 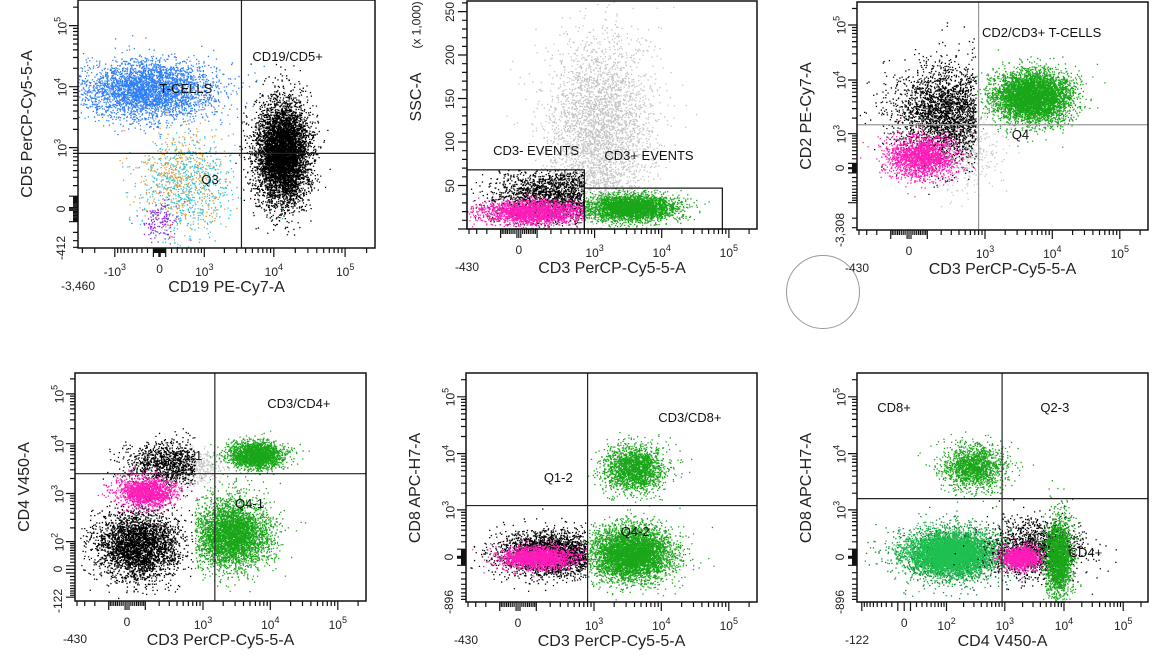 I want to click on y-axis-title: SSC-A, so click(x=417, y=97).